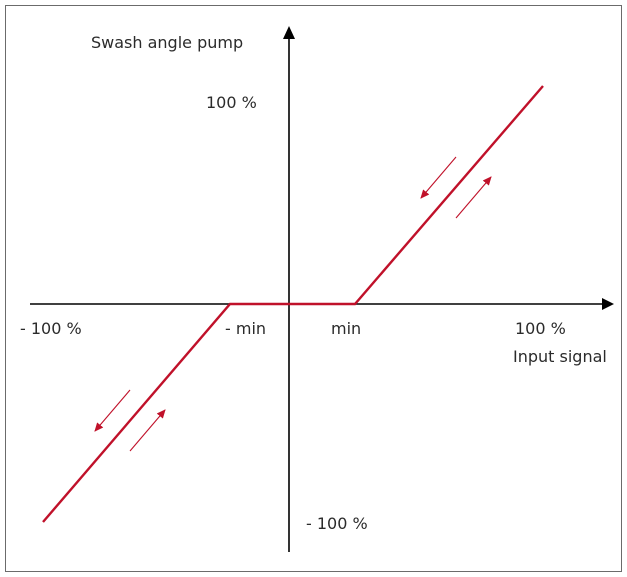  I want to click on x-pos-label: 100 %, so click(540, 328).